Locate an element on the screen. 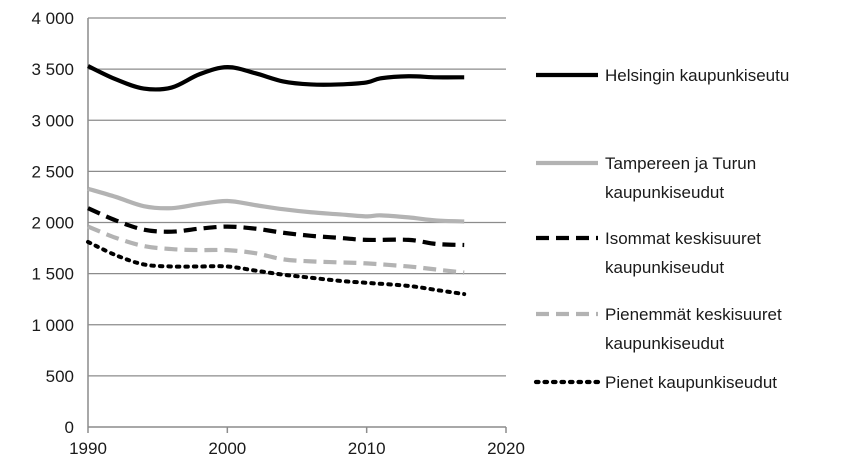  legend-label: Isommat keskisuuret is located at coordinates (683, 238).